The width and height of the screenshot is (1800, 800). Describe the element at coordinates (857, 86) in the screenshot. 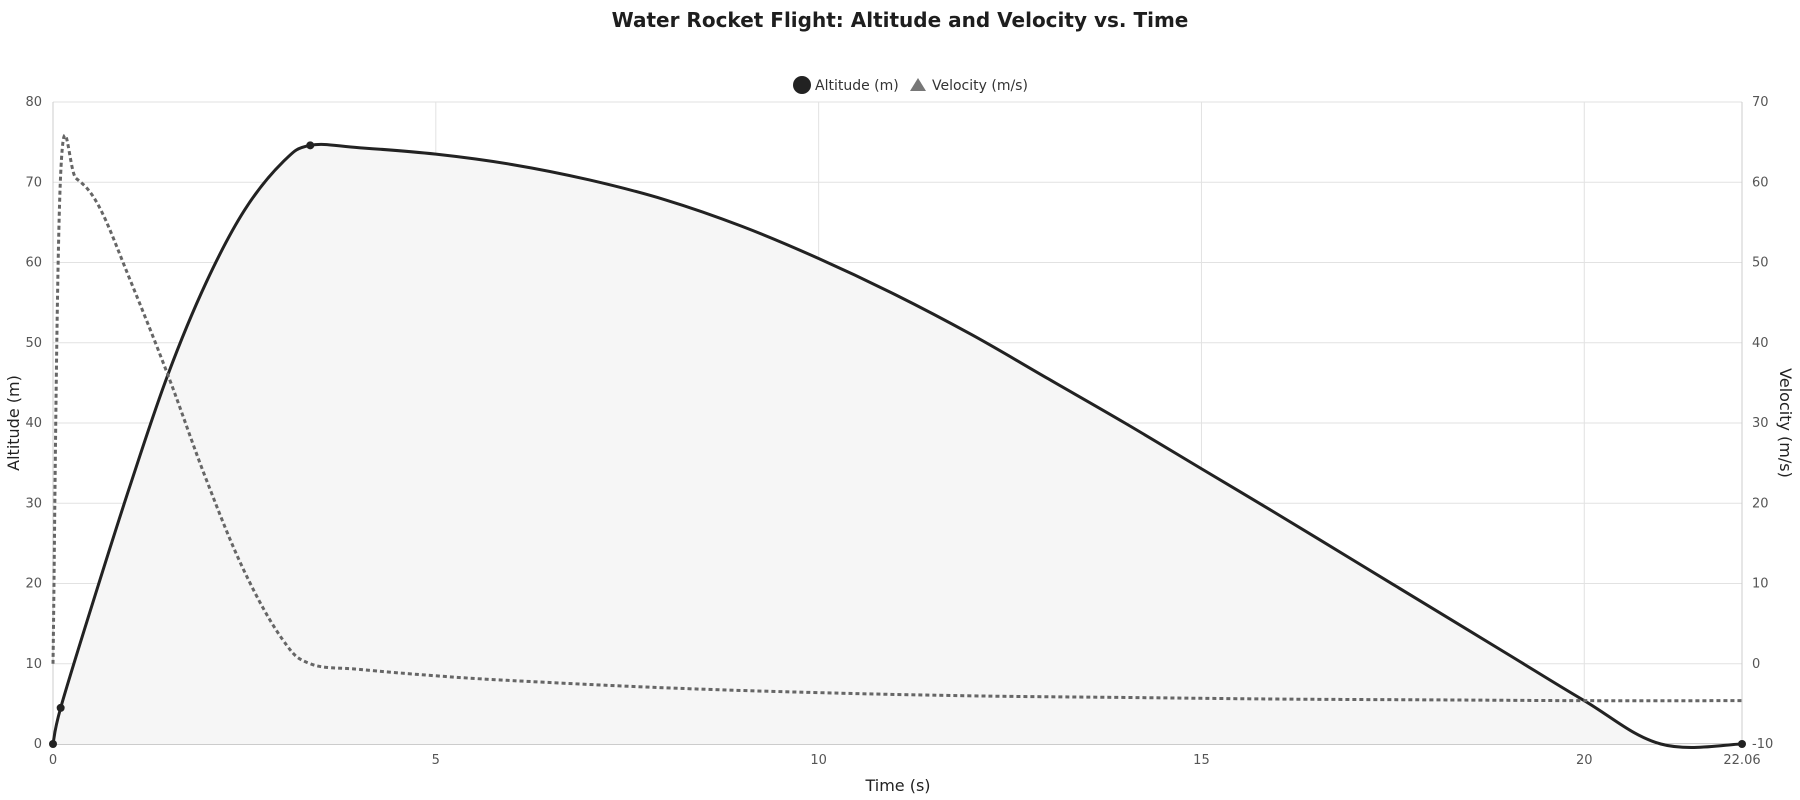

I see `legend-altitude-label: Altitude (m)` at that location.